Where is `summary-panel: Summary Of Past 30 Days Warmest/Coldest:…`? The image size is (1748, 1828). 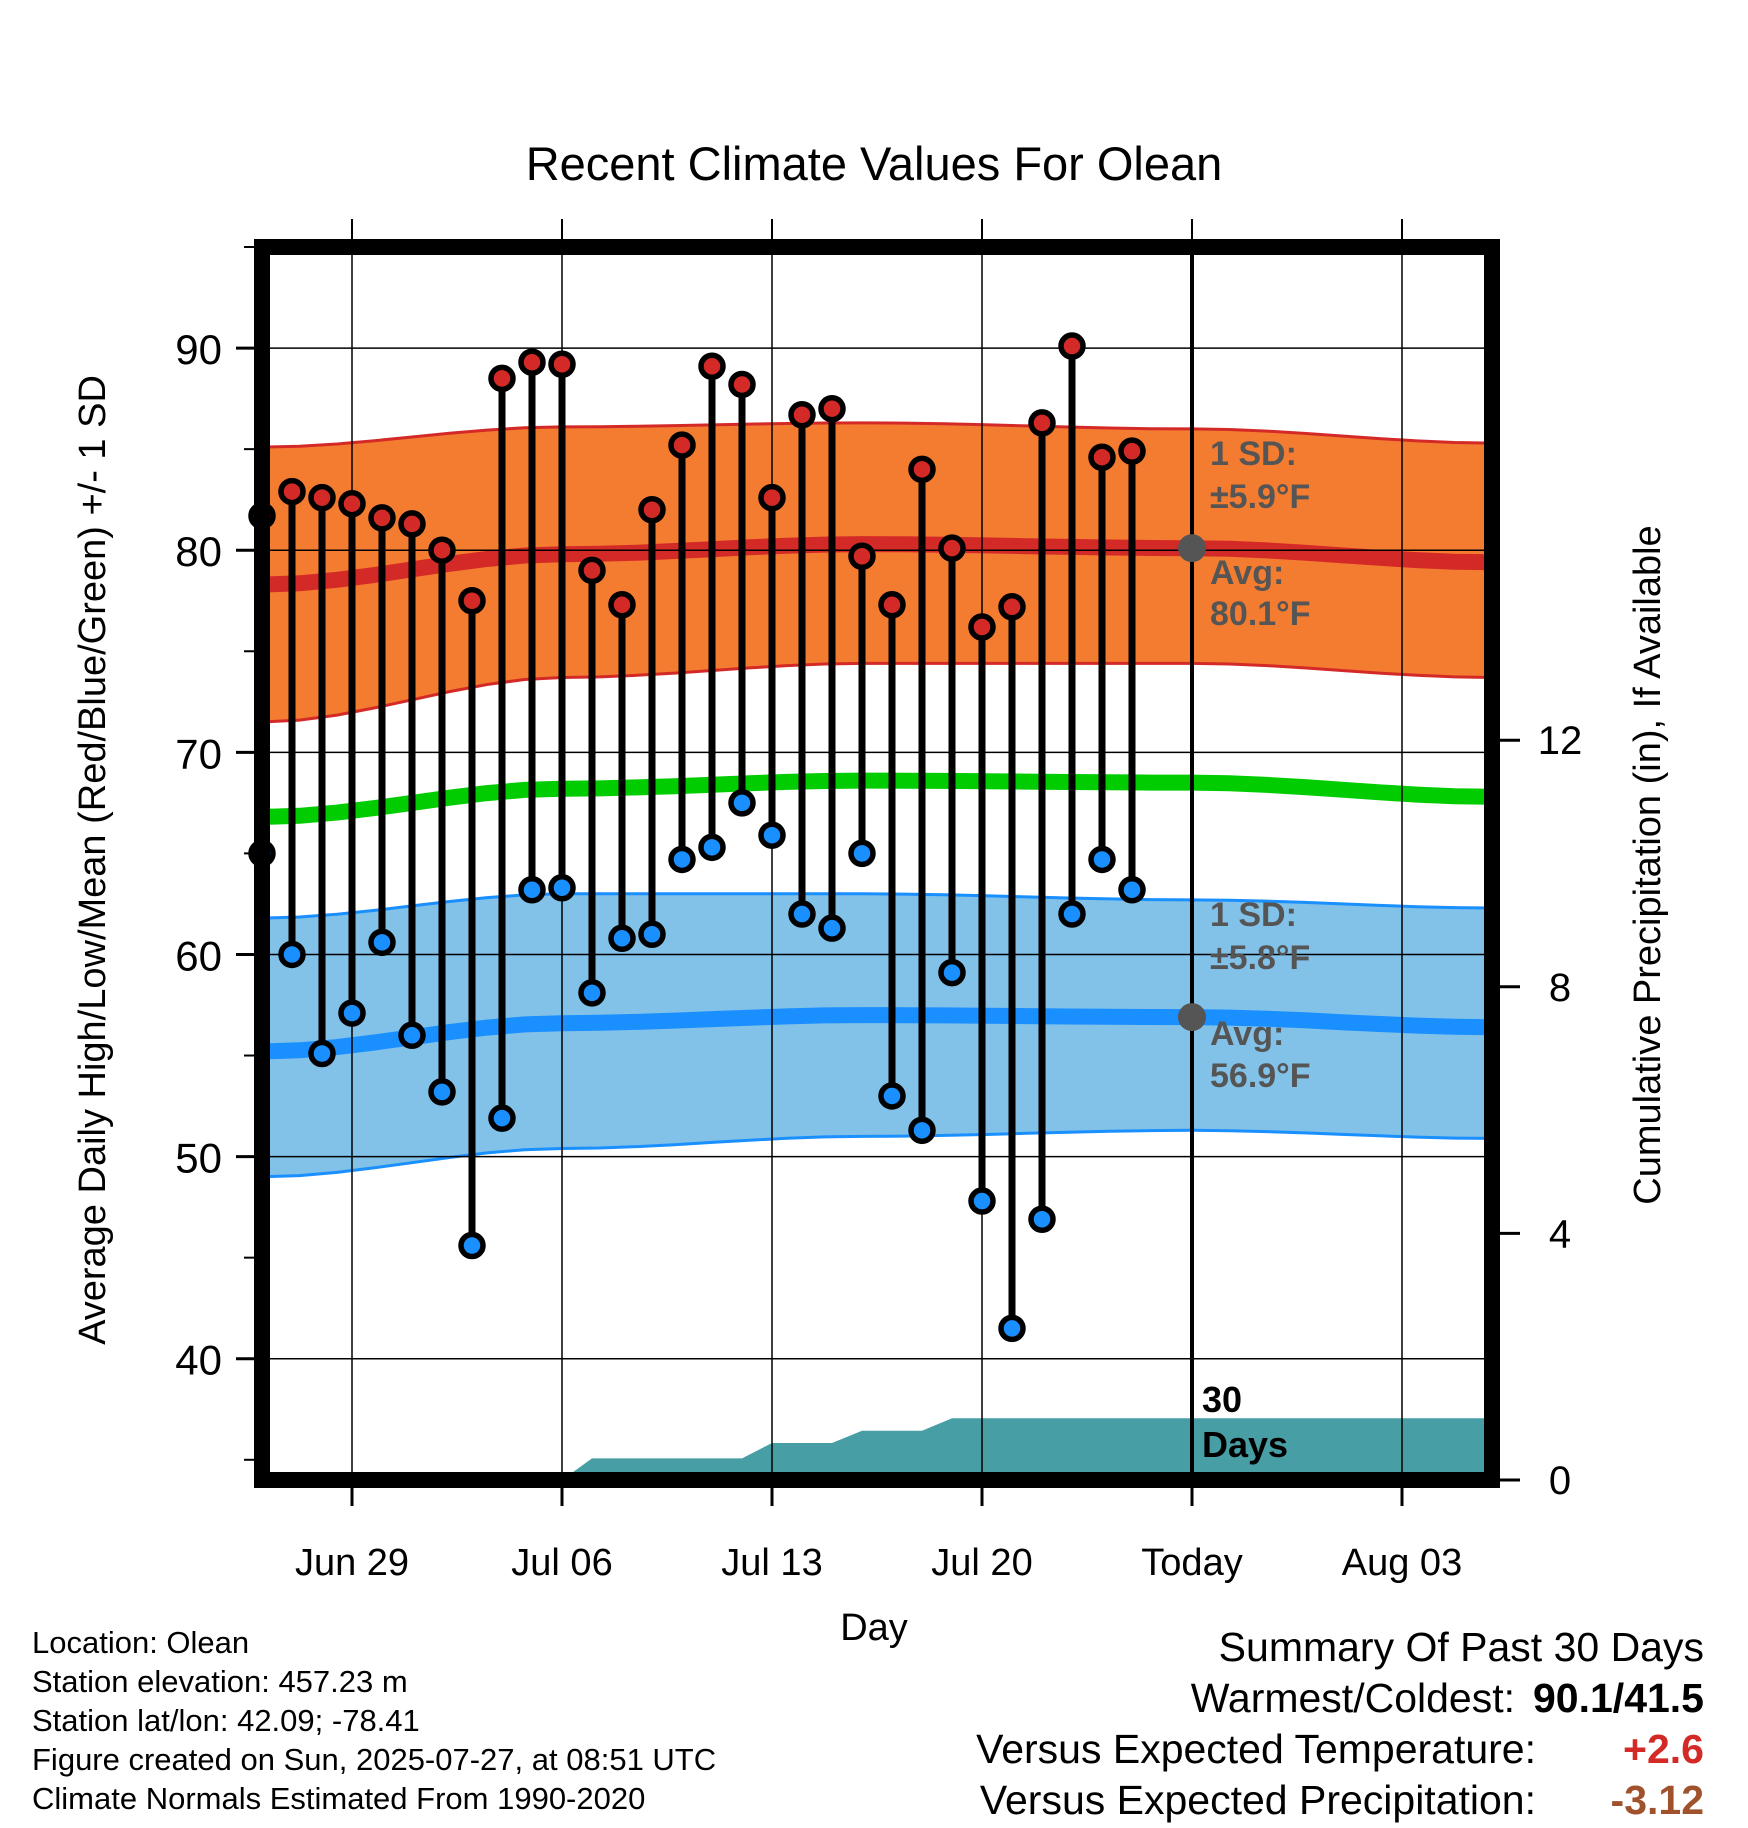 summary-panel: Summary Of Past 30 Days Warmest/Coldest:… is located at coordinates (1340, 1724).